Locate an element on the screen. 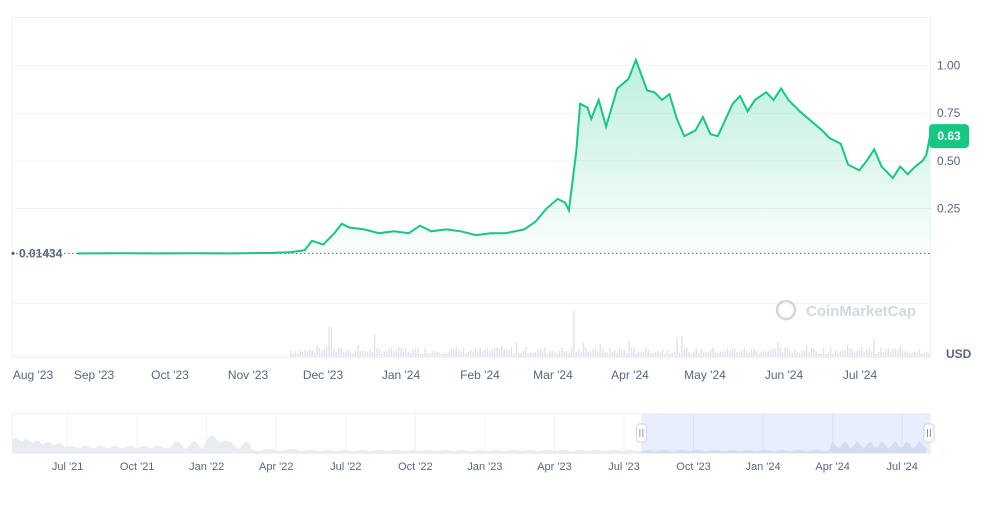  navigator-tick-label: Oct '23 is located at coordinates (693, 467).